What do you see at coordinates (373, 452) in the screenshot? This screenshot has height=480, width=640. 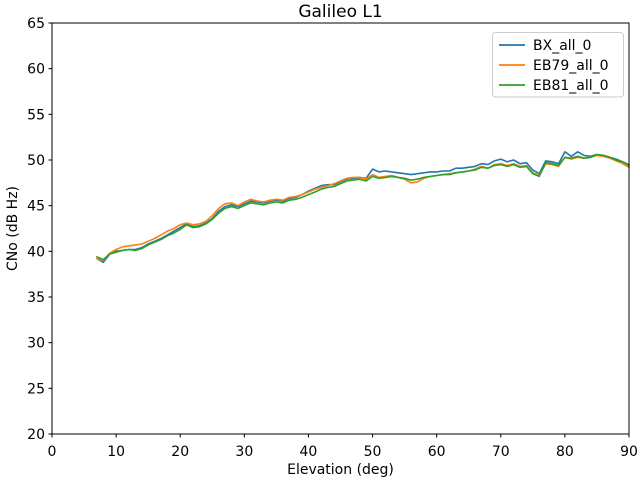 I see `x-tick-label: 50` at bounding box center [373, 452].